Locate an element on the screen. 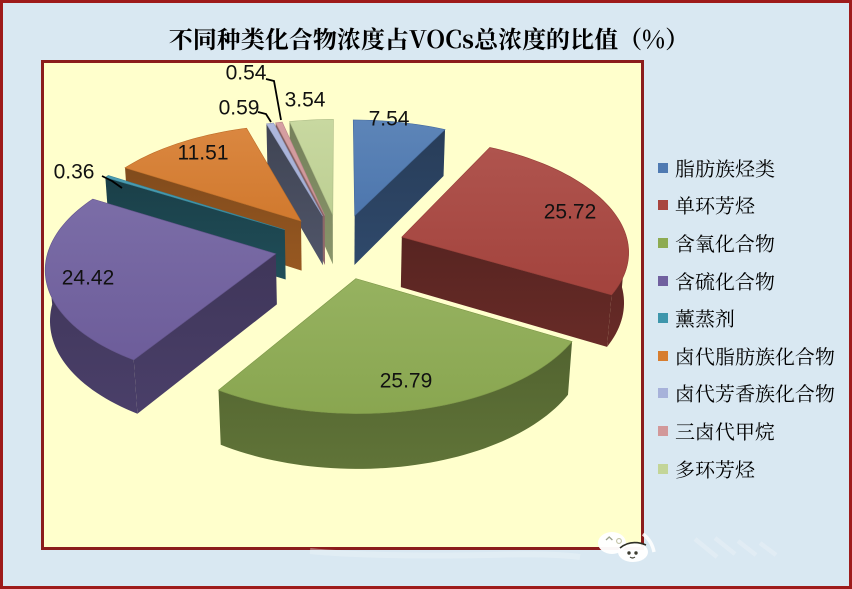 This screenshot has width=852, height=589. watermark-doodle is located at coordinates (627, 547).